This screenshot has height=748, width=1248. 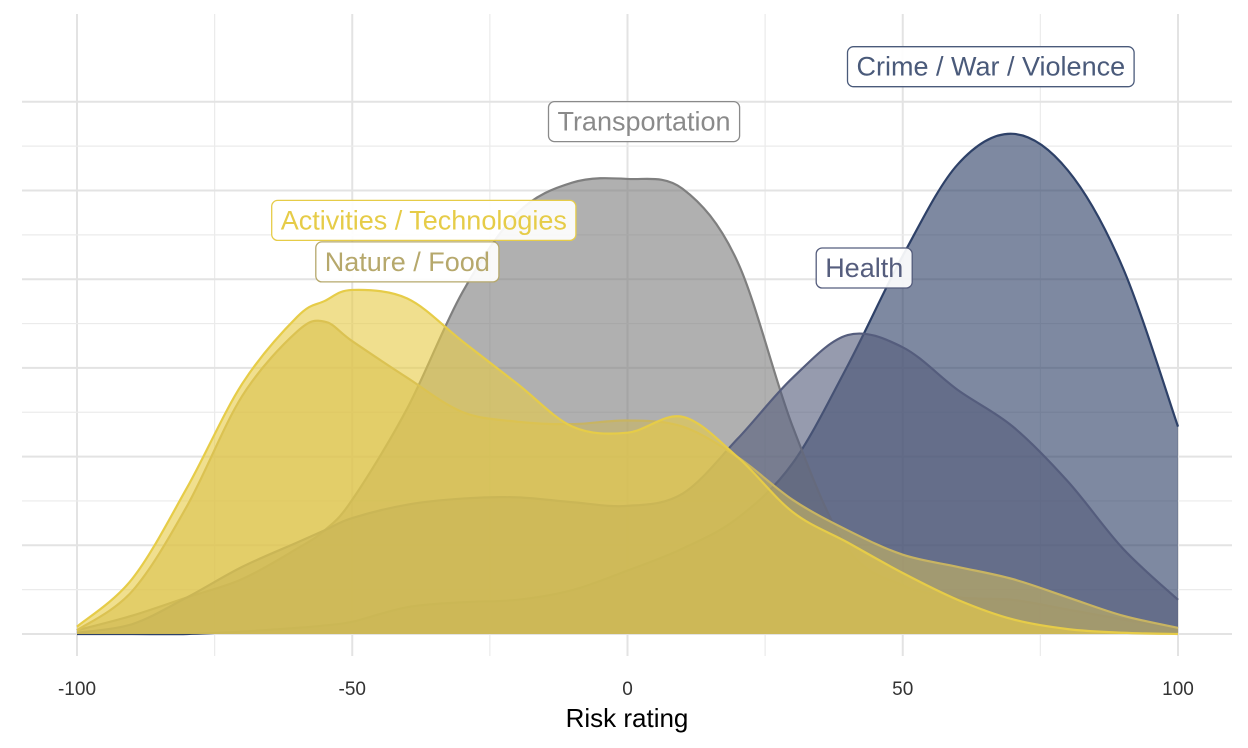 I want to click on x-tick-label: -100, so click(x=77, y=689).